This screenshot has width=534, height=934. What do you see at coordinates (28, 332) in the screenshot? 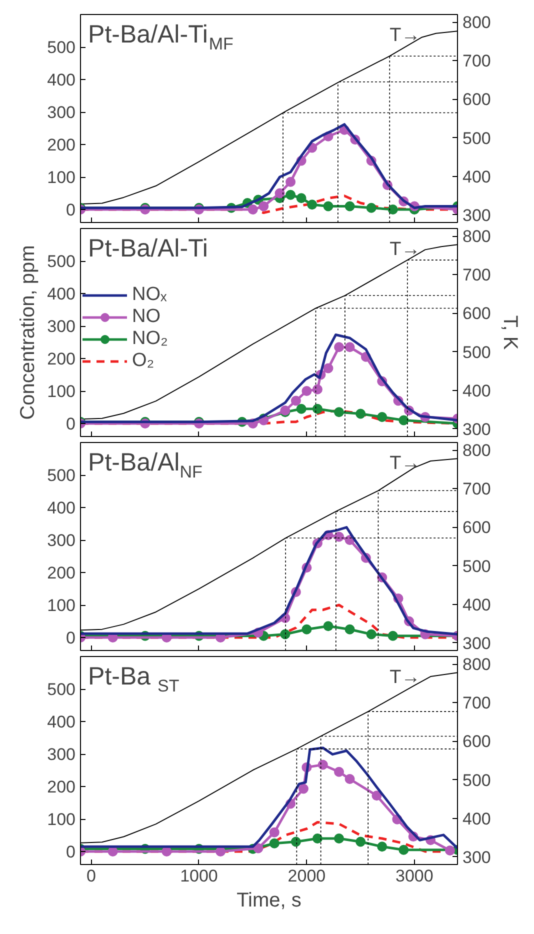
I see `y-axis-title: Concentration, ppm` at bounding box center [28, 332].